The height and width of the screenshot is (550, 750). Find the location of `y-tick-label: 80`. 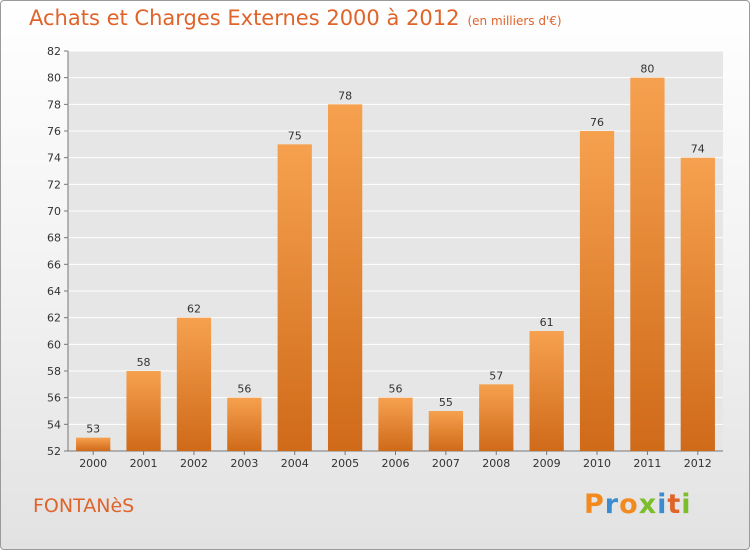

y-tick-label: 80 is located at coordinates (54, 78).